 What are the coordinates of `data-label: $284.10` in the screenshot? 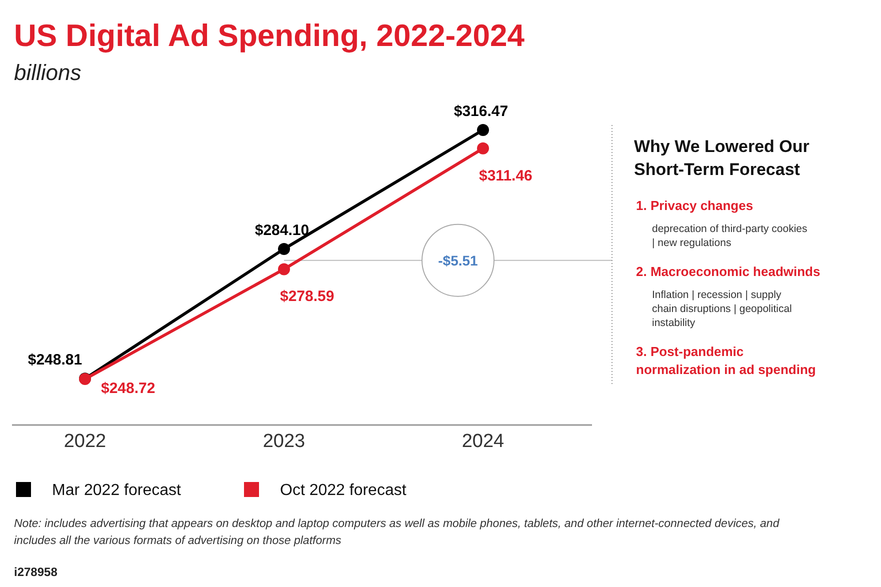 It's located at (282, 230).